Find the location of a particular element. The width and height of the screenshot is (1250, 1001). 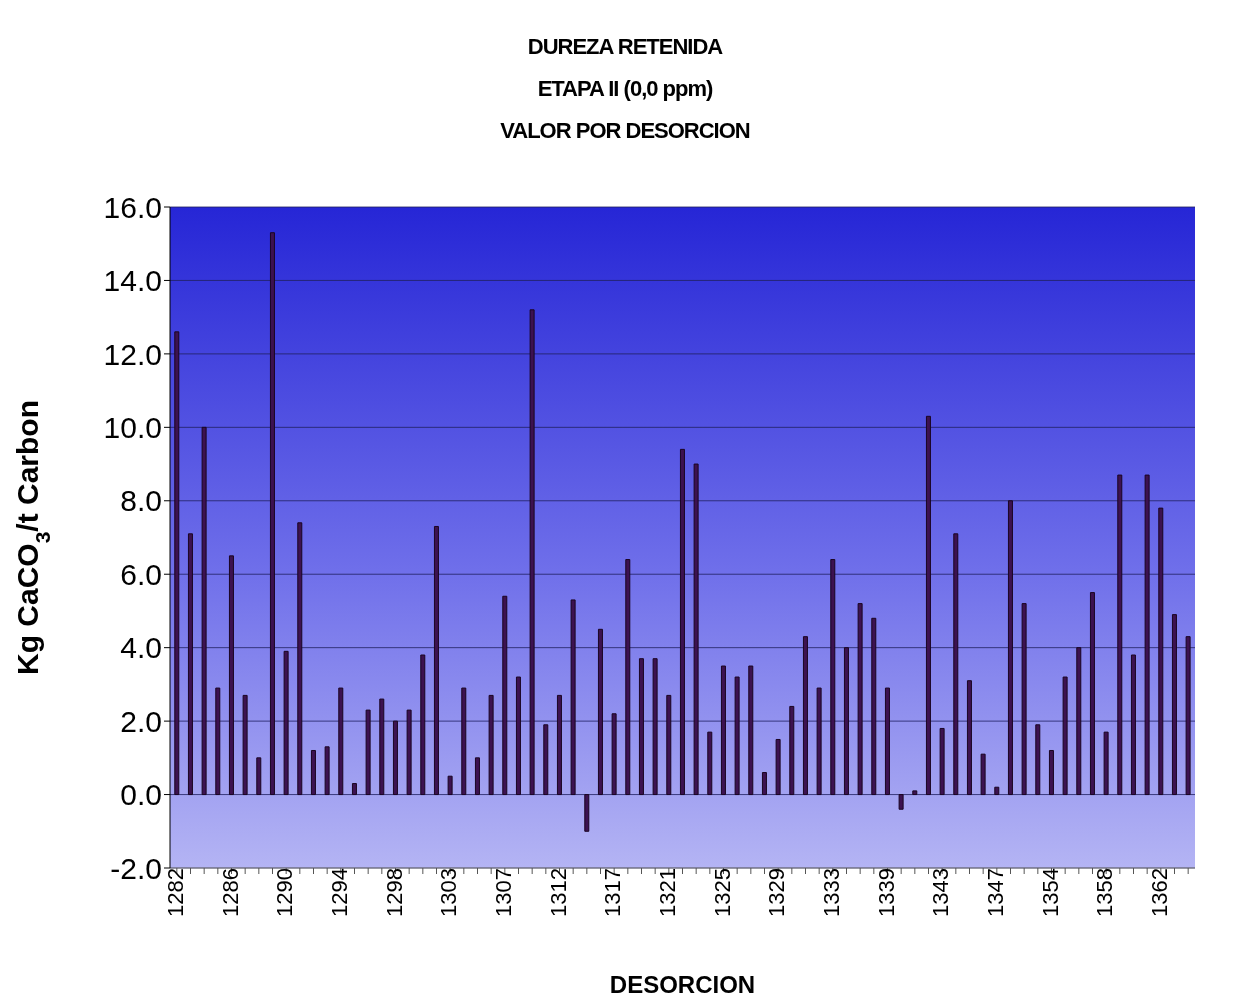

x-tick-label: 1307 is located at coordinates (503, 892).